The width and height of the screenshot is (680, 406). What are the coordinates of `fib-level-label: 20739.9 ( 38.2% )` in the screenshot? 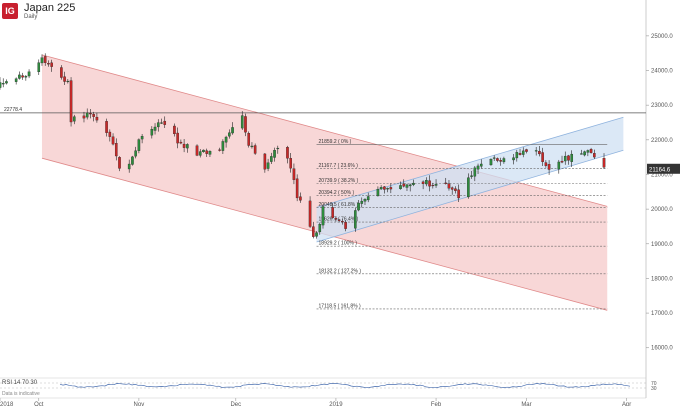 It's located at (339, 181).